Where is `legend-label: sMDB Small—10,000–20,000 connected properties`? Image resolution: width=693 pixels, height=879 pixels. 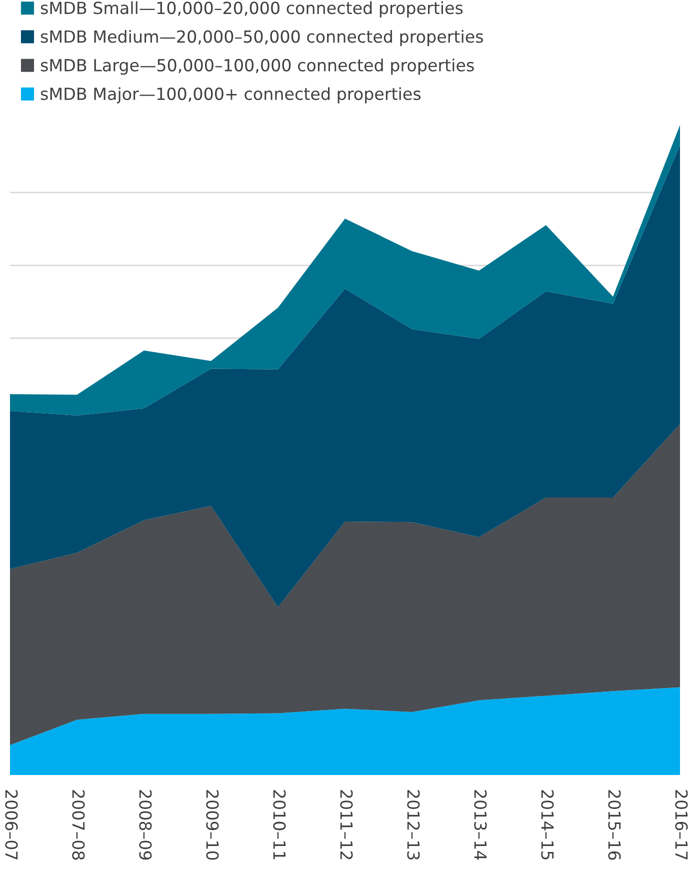
legend-label: sMDB Small—10,000–20,000 connected properties is located at coordinates (251, 9).